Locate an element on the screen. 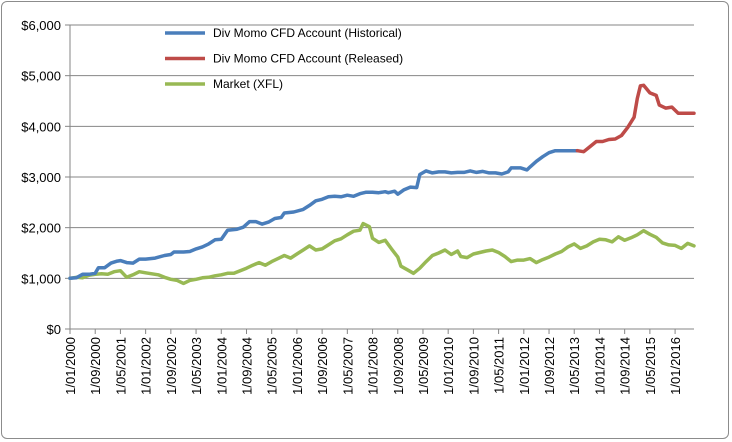  x-tick-label: 1/05/2015 is located at coordinates (650, 366).